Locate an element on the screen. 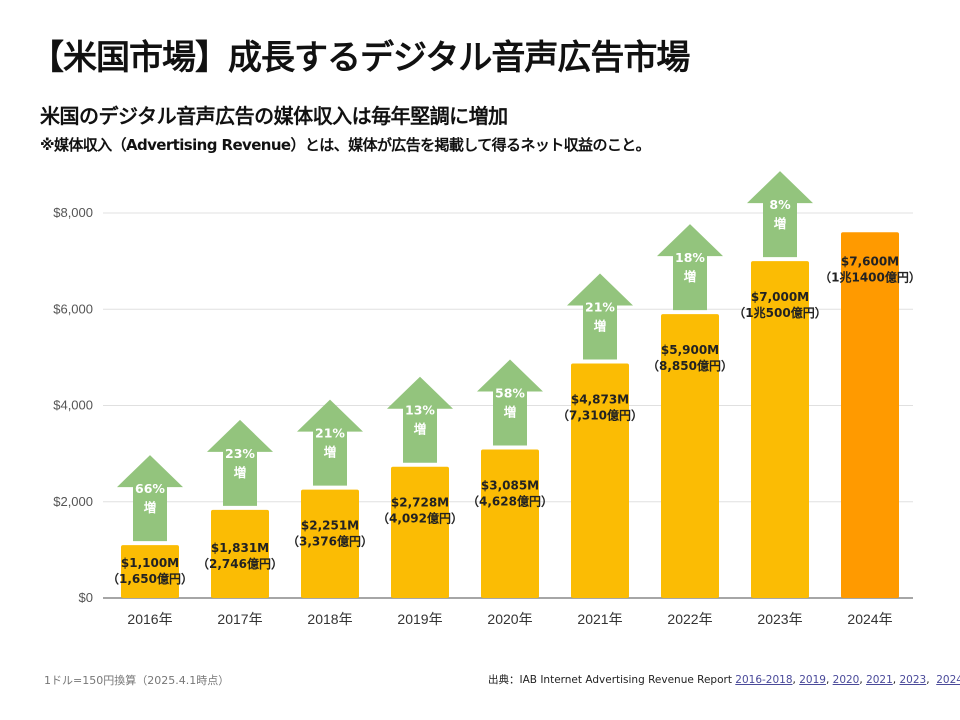 This screenshot has width=960, height=720. bar-yen-label: （7,310億円） is located at coordinates (600, 414).